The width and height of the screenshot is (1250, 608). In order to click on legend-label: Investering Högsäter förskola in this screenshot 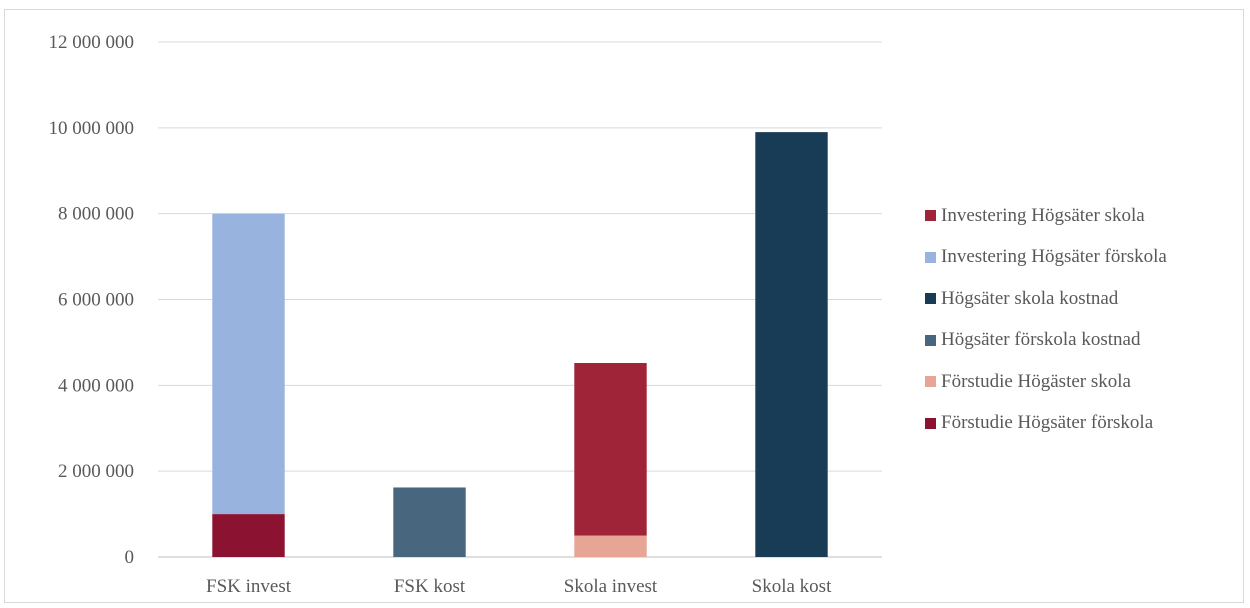, I will do `click(1054, 257)`.